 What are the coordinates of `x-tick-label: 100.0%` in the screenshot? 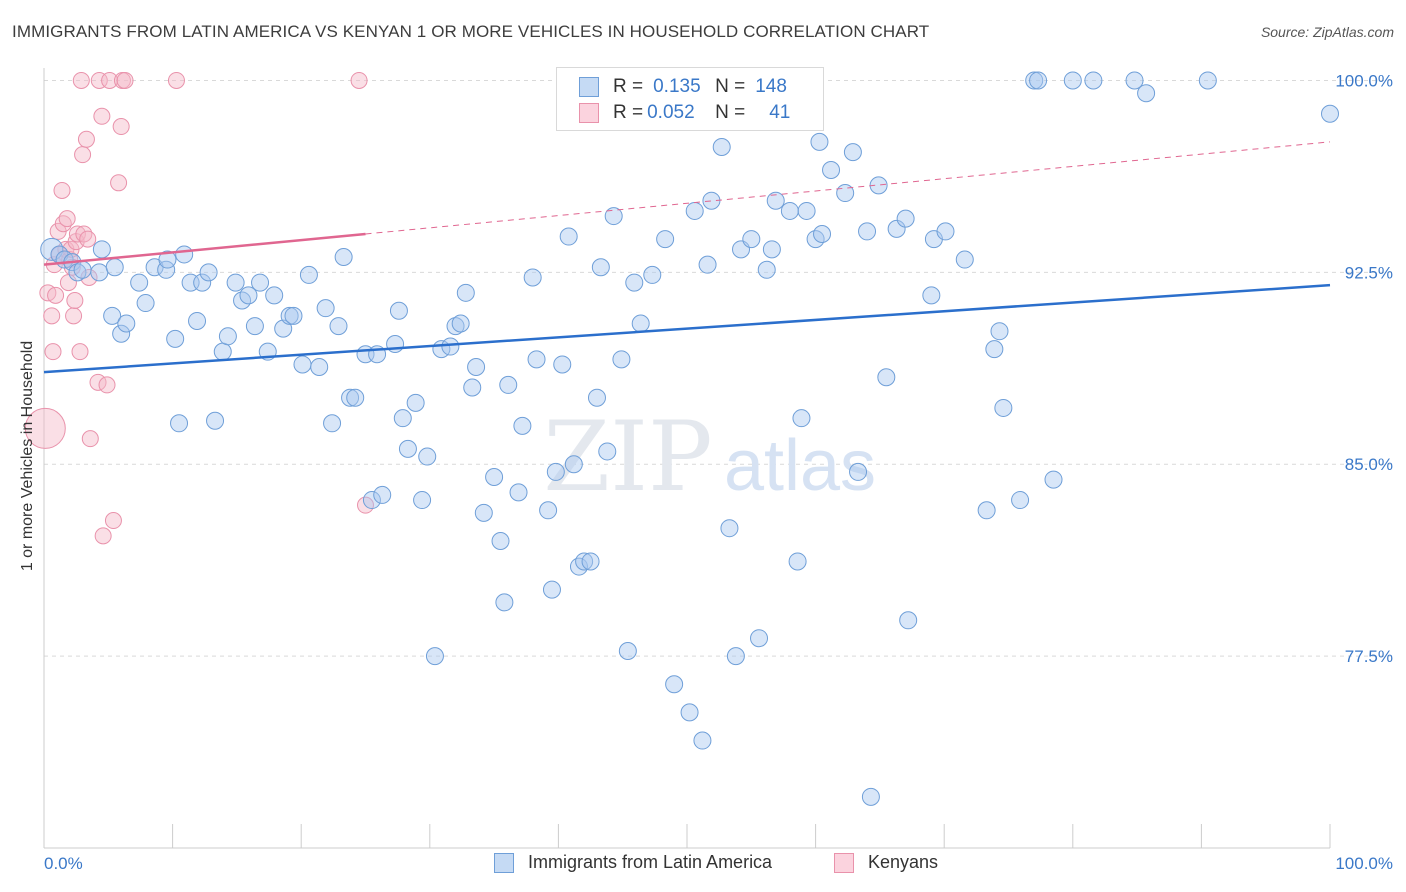 It's located at (1364, 863).